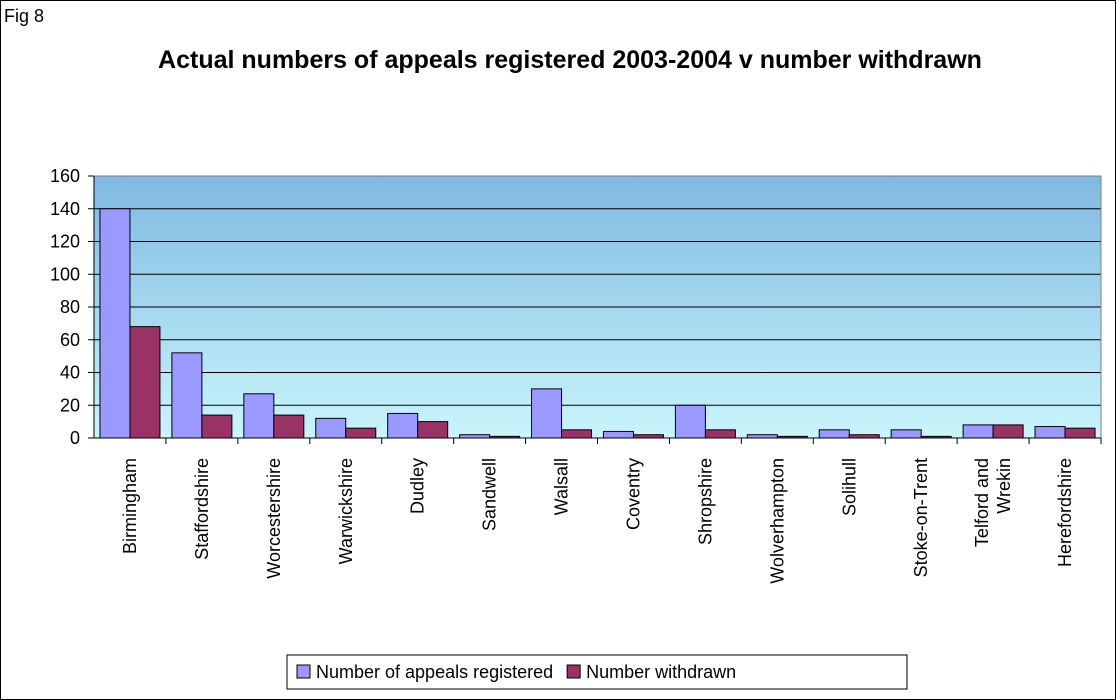 This screenshot has height=700, width=1116. I want to click on y-tick-label: 20, so click(70, 405).